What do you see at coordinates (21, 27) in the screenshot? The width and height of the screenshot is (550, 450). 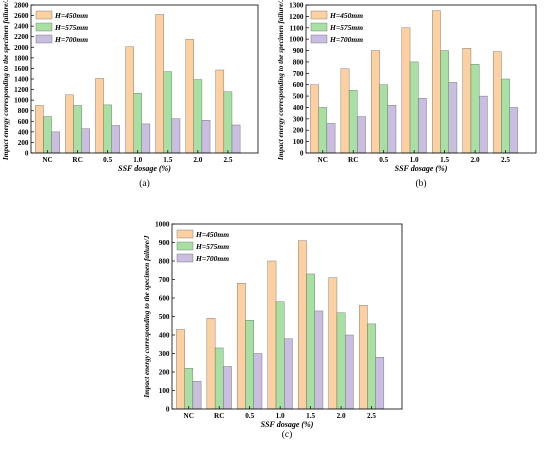 I see `y-tick-label: 2400` at bounding box center [21, 27].